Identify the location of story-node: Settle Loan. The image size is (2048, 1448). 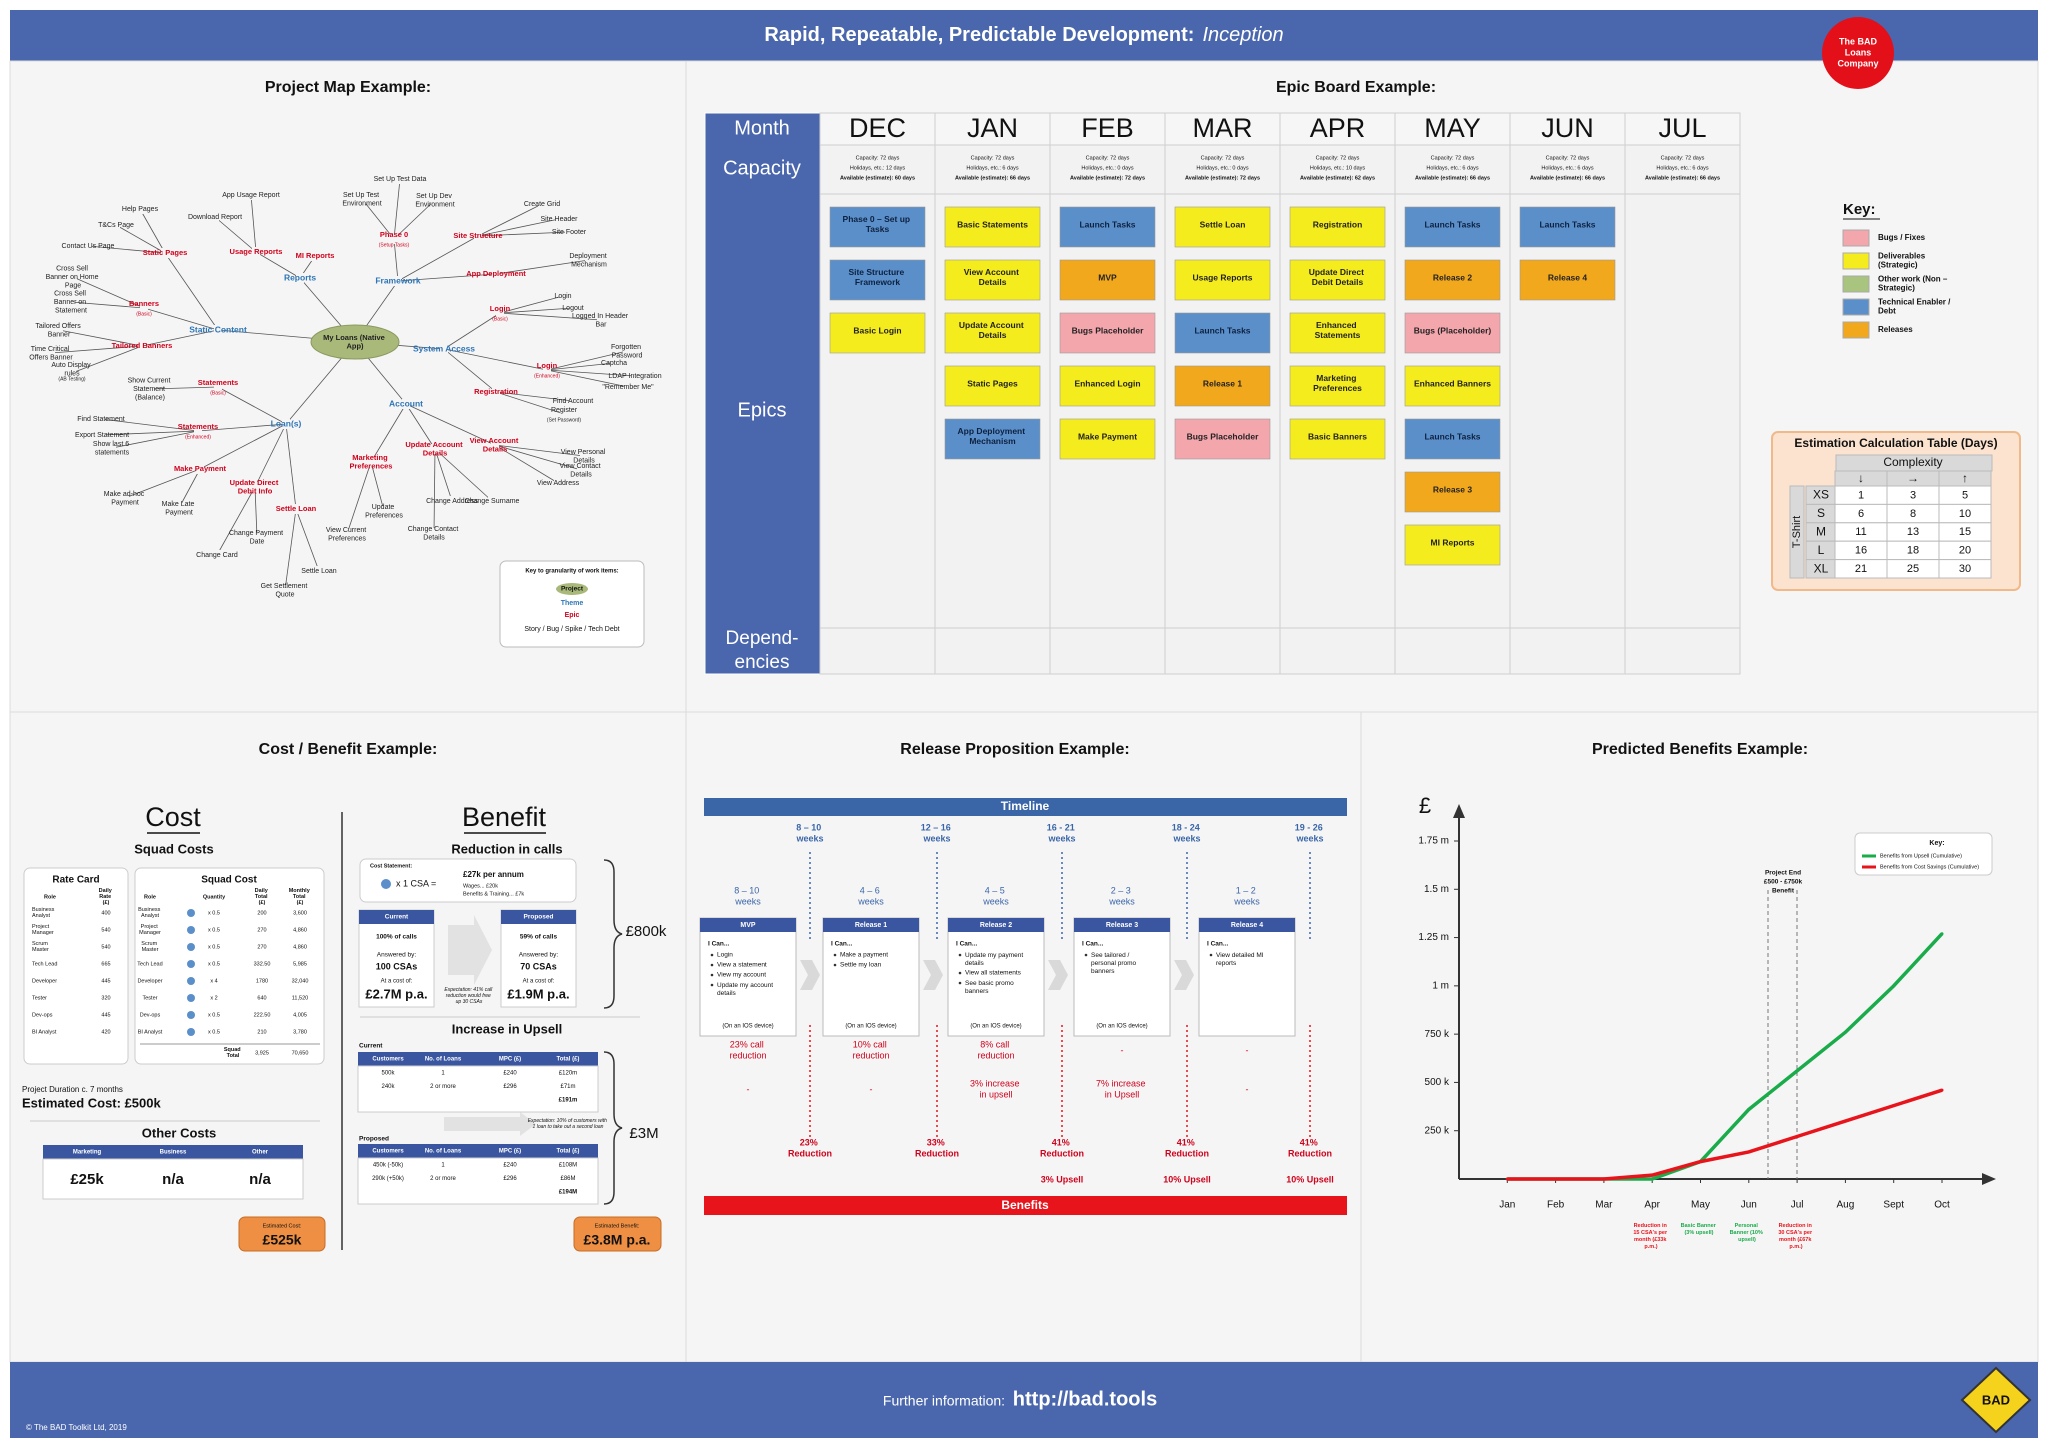
(319, 571).